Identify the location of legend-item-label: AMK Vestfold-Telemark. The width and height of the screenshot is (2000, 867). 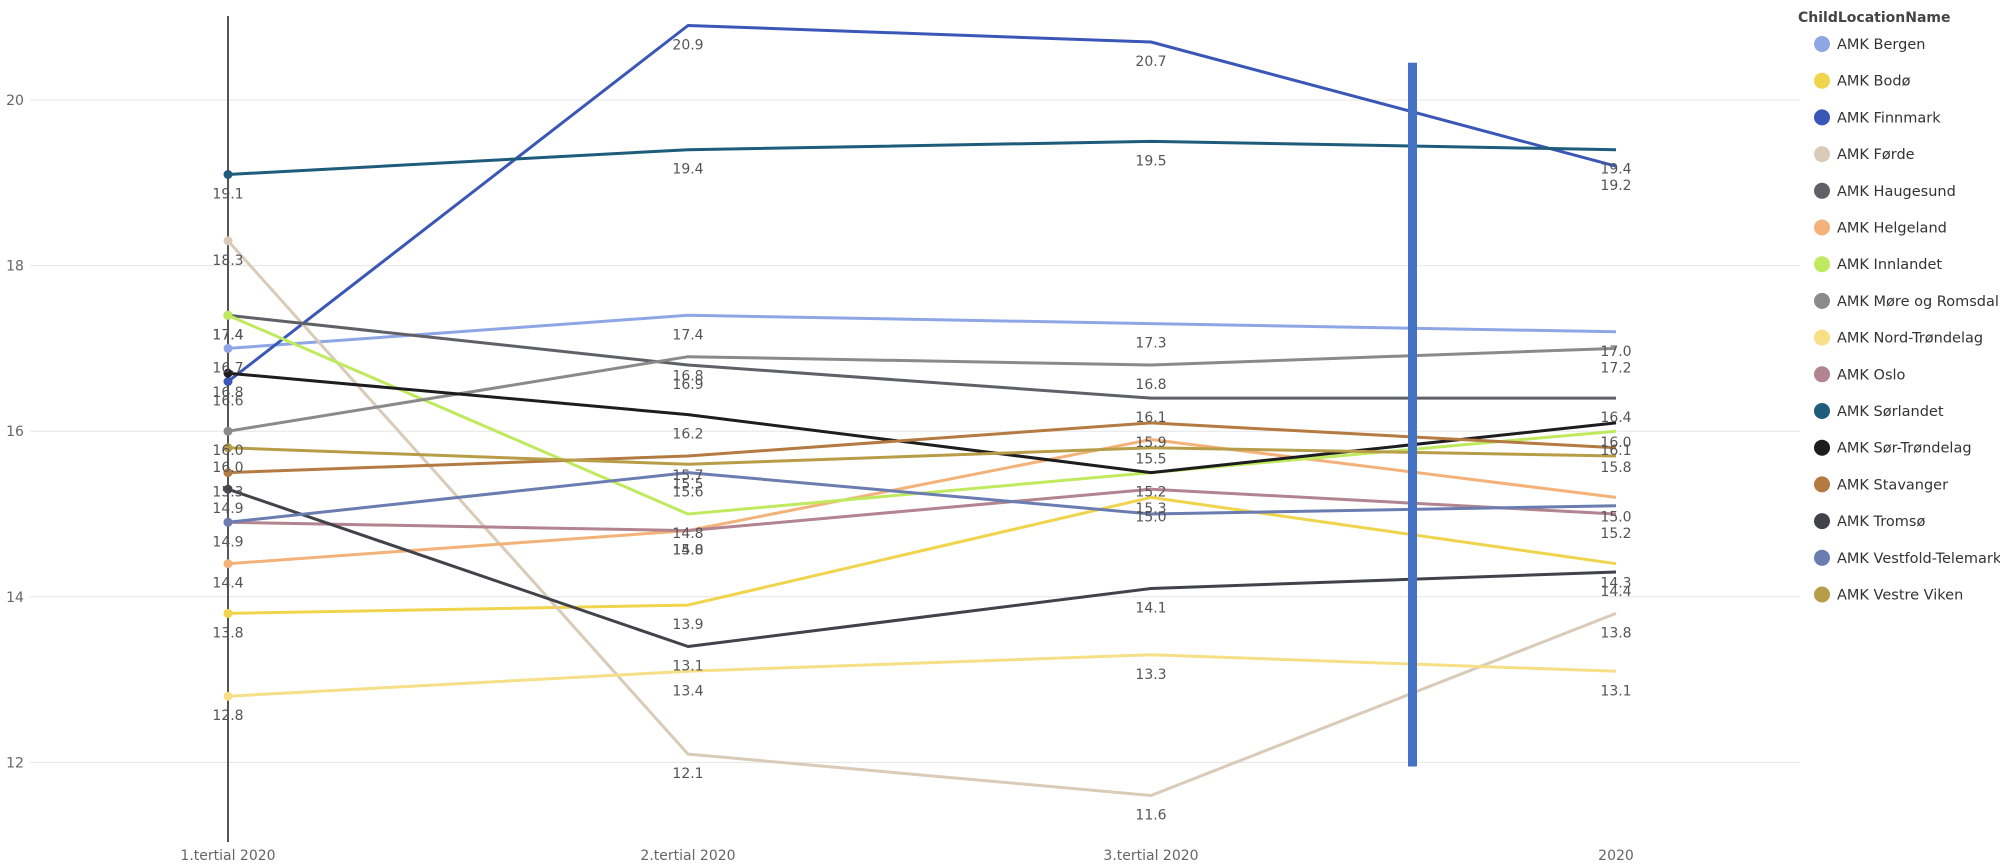
(1918, 559).